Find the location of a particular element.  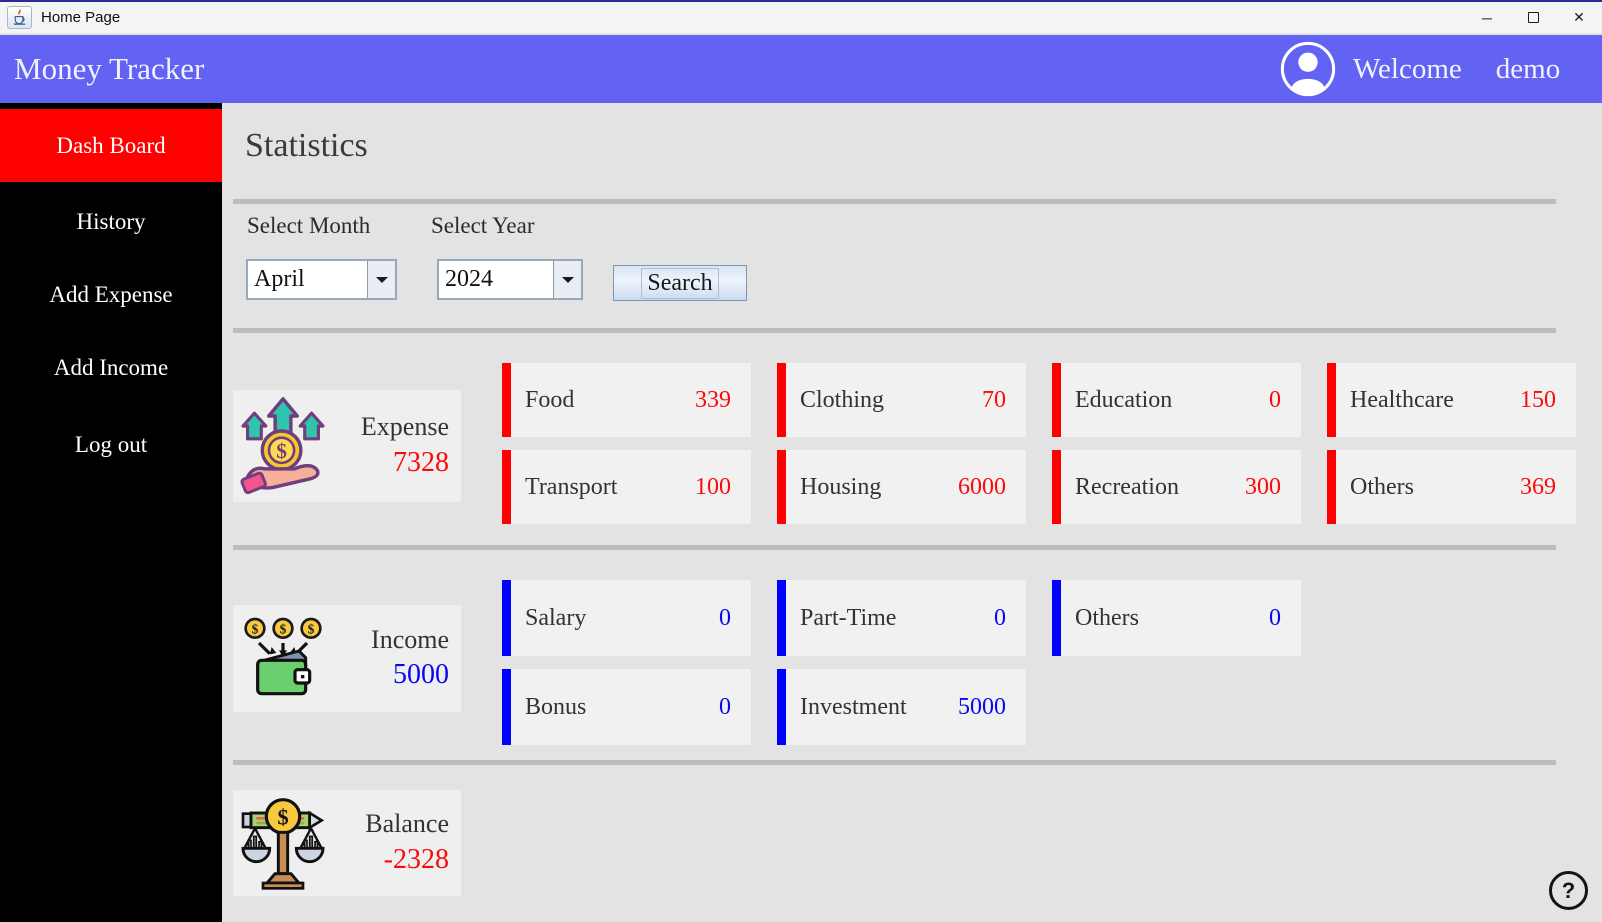

sidebar-item-dashboard: Dash Board is located at coordinates (111, 145).